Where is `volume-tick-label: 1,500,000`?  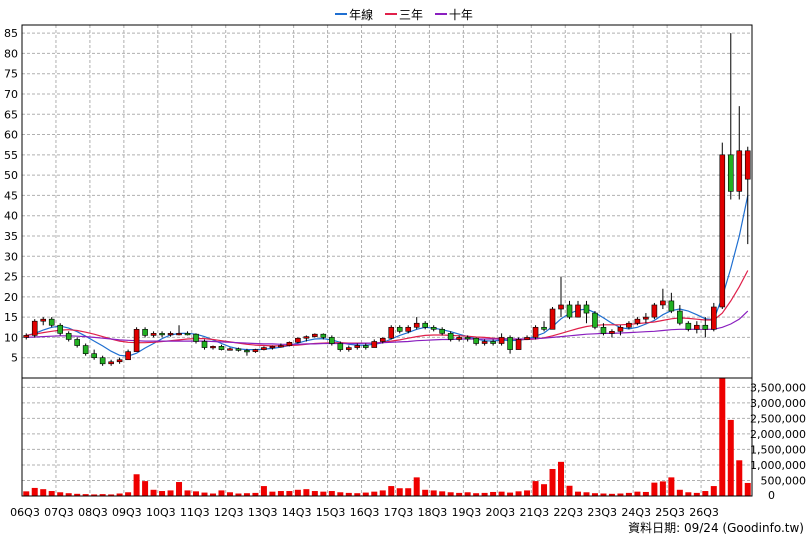
volume-tick-label: 1,500,000 is located at coordinates (778, 449).